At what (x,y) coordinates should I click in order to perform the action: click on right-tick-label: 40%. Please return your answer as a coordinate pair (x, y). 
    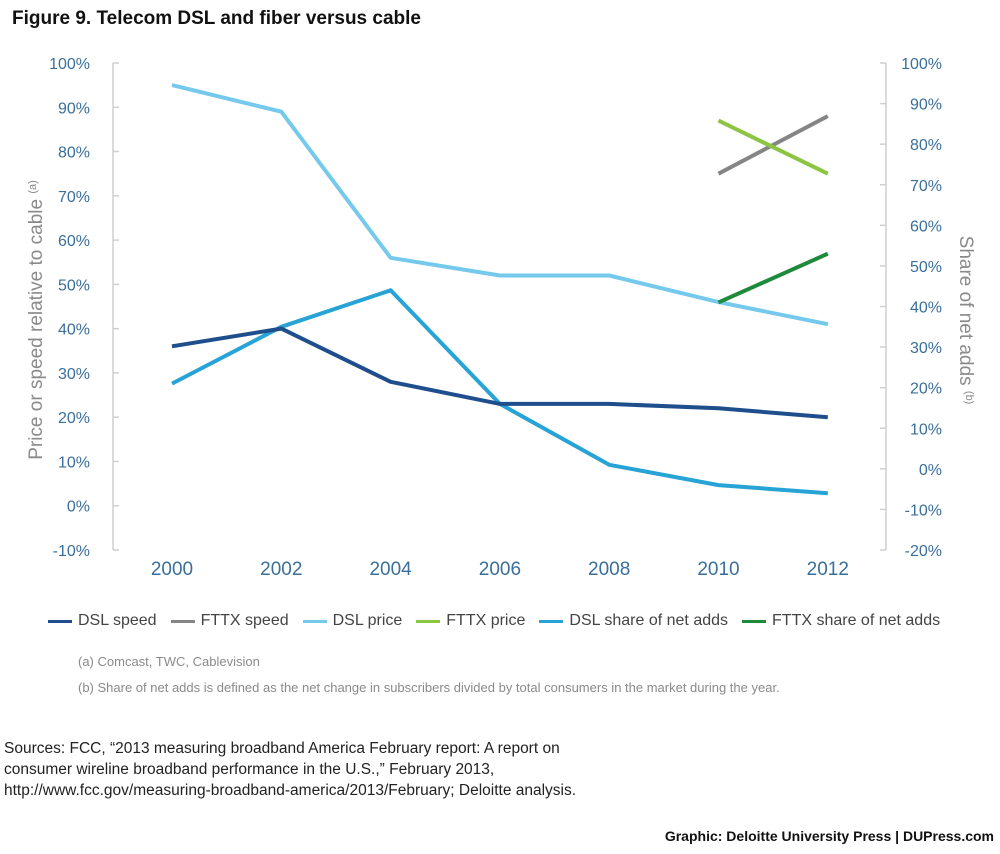
    Looking at the image, I should click on (926, 308).